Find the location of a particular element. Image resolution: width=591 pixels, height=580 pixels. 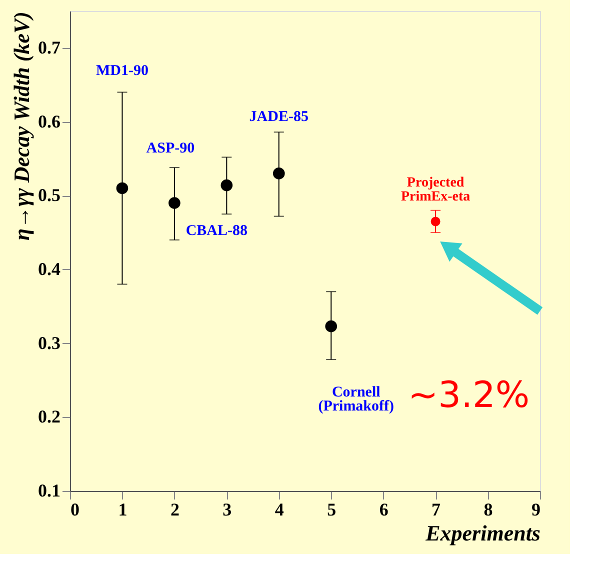

annotation: Projected PrimEx-eta is located at coordinates (435, 189).